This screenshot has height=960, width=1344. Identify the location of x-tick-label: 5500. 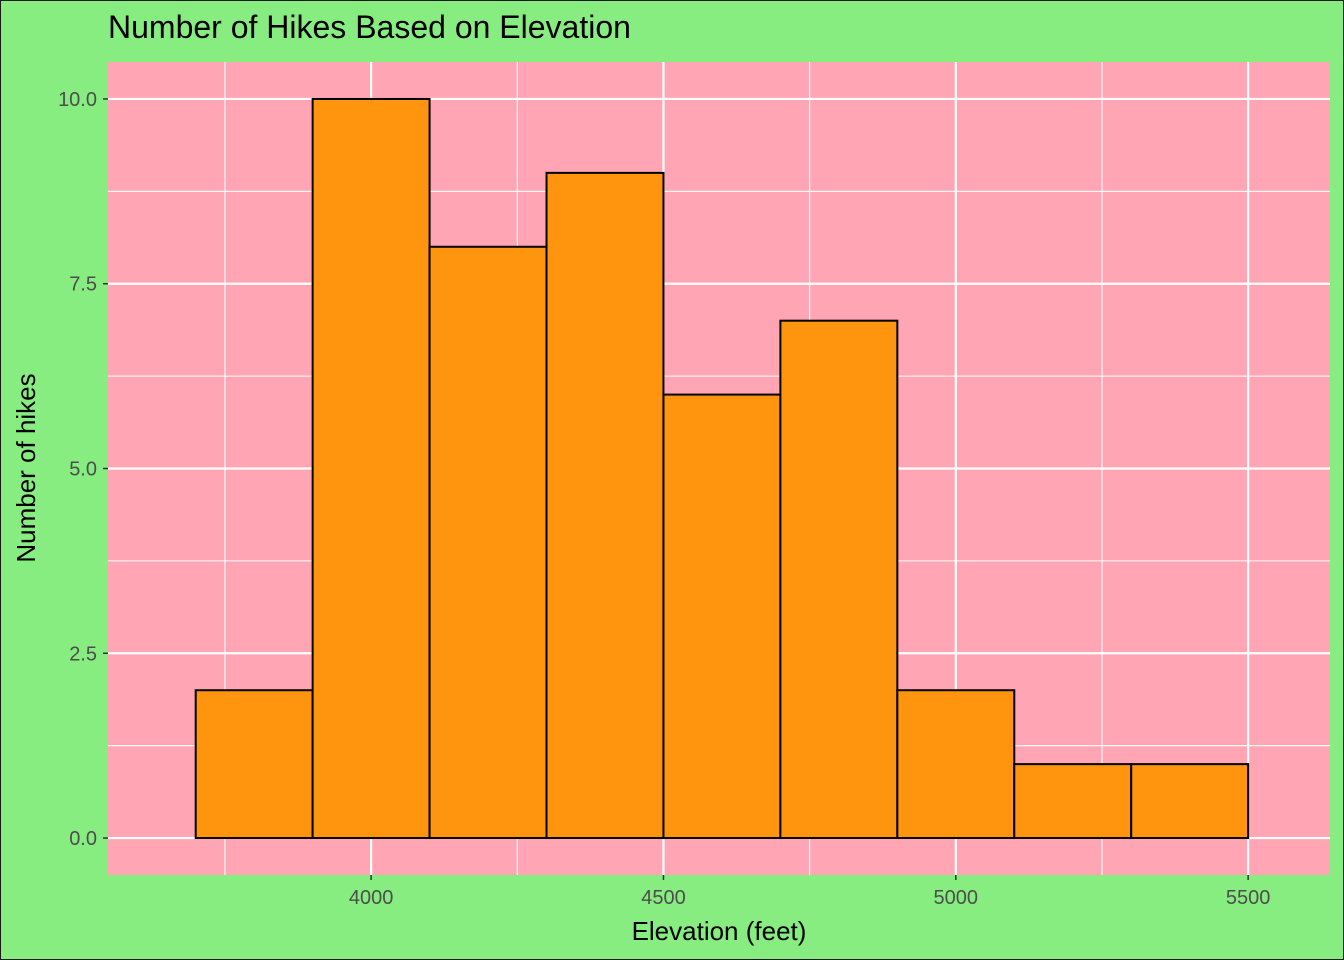
(1248, 898).